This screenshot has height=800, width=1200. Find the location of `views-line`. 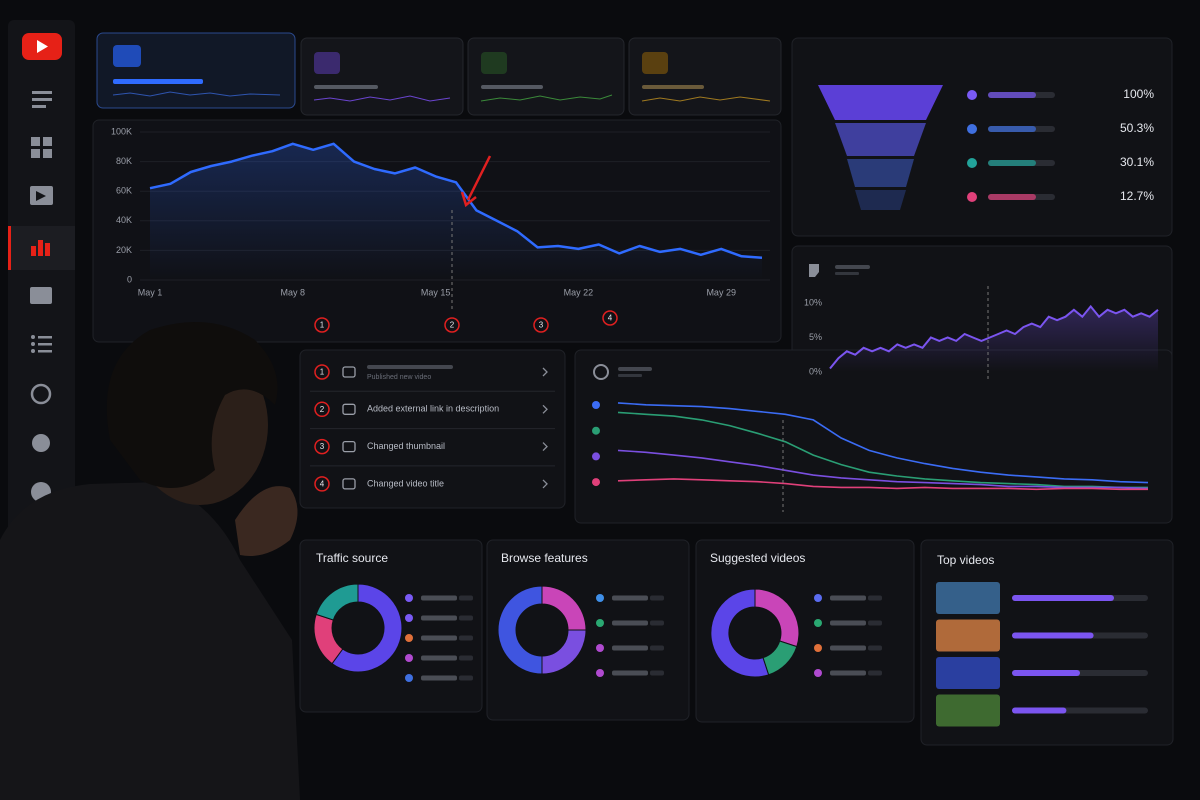

views-line is located at coordinates (456, 201).